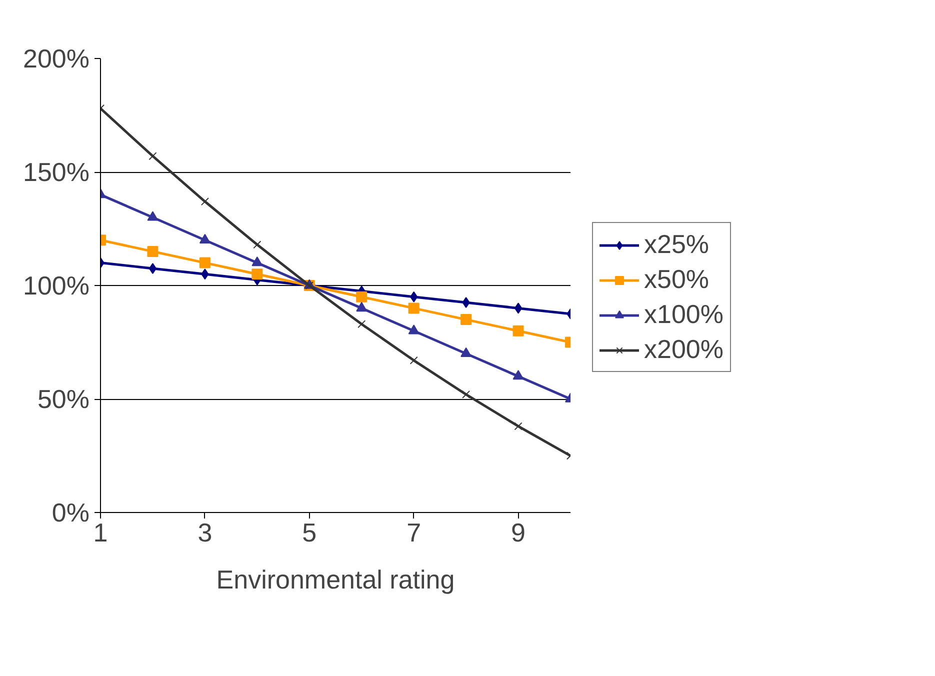  What do you see at coordinates (684, 349) in the screenshot?
I see `legend-label: x200%` at bounding box center [684, 349].